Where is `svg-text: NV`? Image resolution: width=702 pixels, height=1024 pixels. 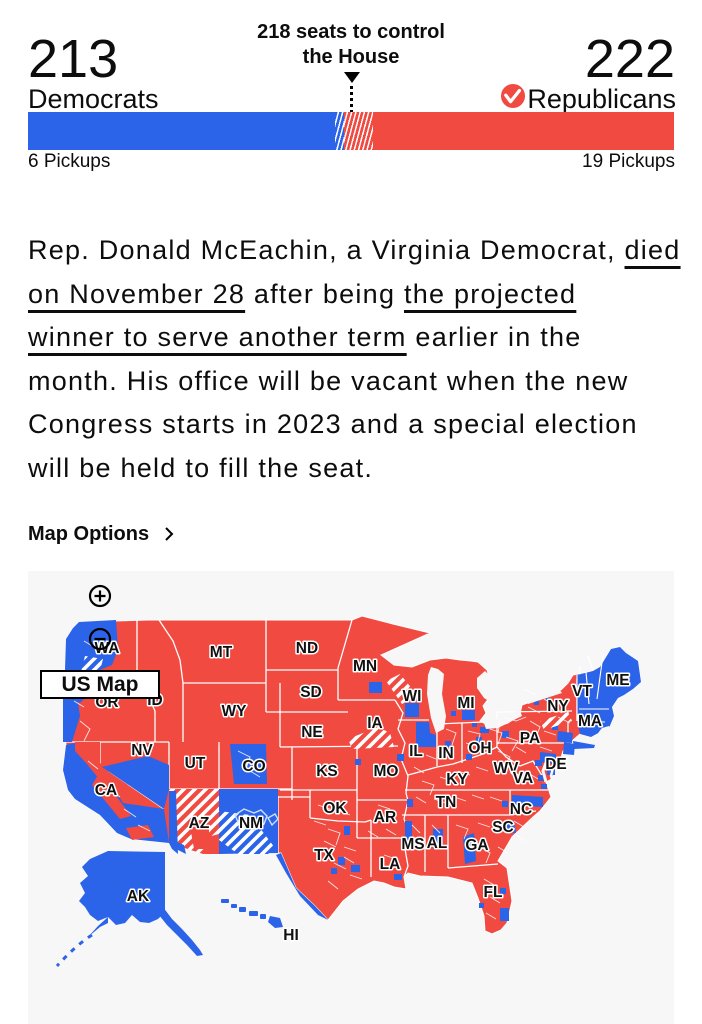 svg-text: NV is located at coordinates (142, 750).